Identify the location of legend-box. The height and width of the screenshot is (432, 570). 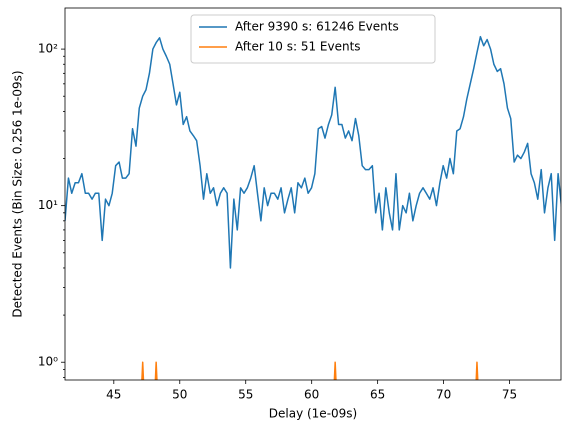
(313, 39).